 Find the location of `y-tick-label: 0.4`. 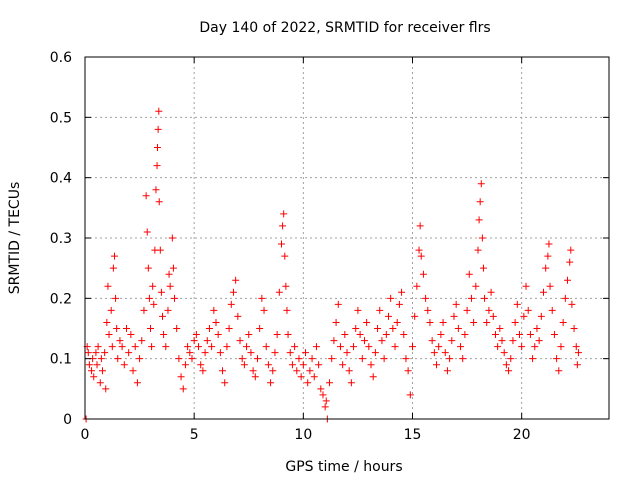

y-tick-label: 0.4 is located at coordinates (61, 179).